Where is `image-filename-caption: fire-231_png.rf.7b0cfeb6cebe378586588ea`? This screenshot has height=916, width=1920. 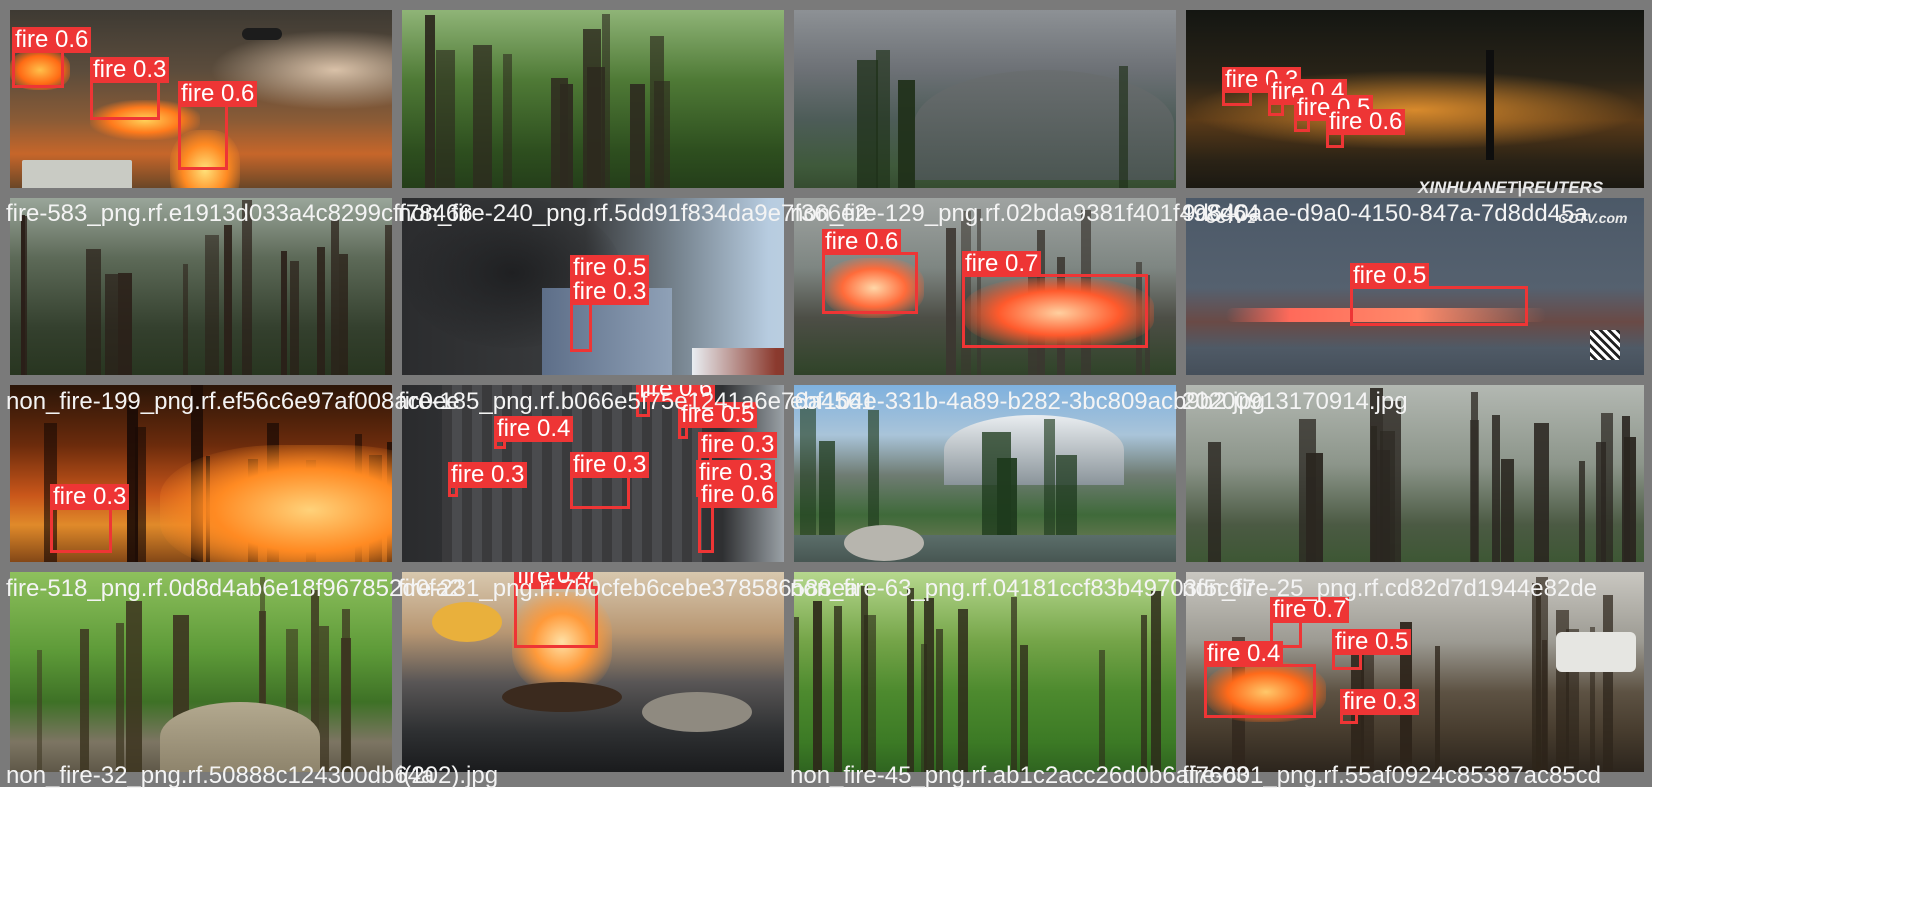 image-filename-caption: fire-231_png.rf.7b0cfeb6cebe378586588ea is located at coordinates (628, 588).